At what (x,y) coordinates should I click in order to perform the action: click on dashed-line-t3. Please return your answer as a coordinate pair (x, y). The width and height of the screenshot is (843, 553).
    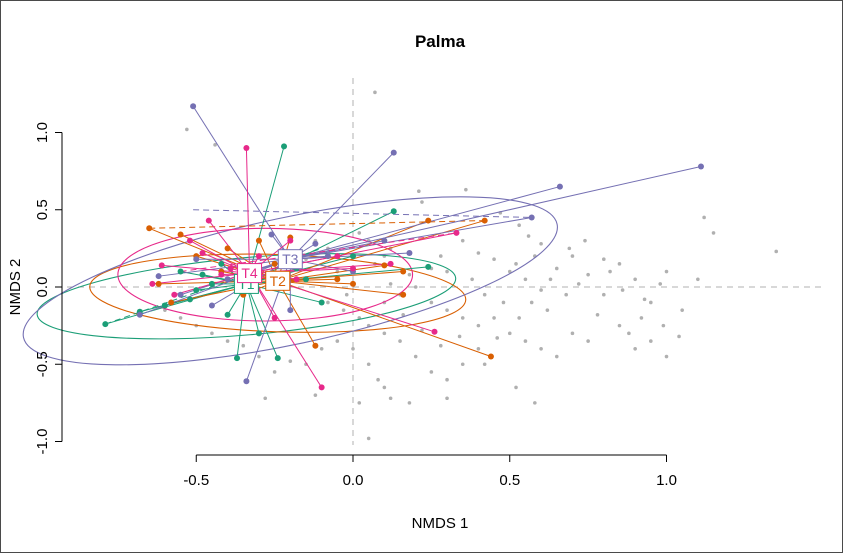
    Looking at the image, I should click on (362, 213).